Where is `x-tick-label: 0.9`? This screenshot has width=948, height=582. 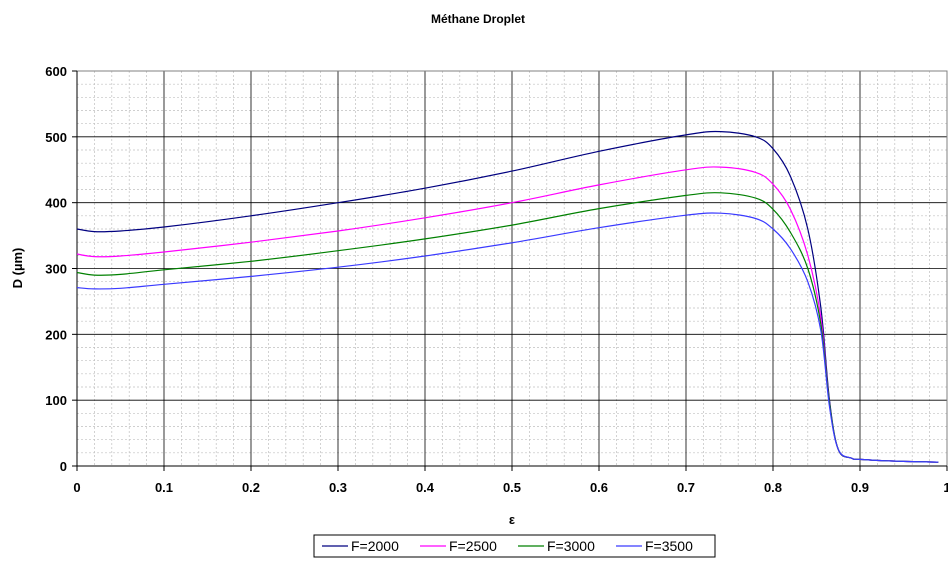 x-tick-label: 0.9 is located at coordinates (860, 487).